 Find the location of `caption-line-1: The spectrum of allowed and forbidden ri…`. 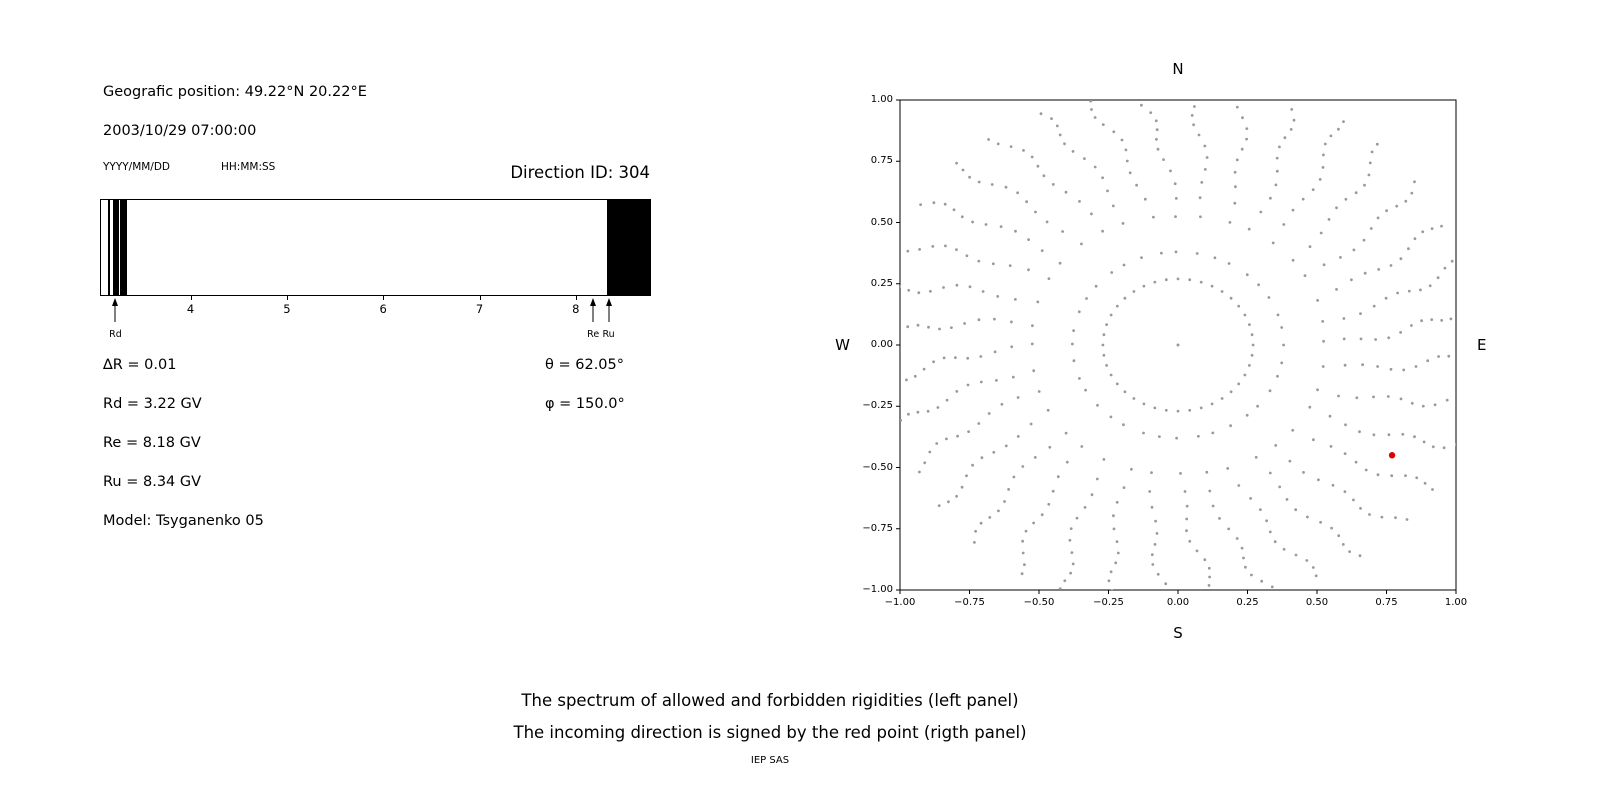

caption-line-1: The spectrum of allowed and forbidden ri… is located at coordinates (770, 700).